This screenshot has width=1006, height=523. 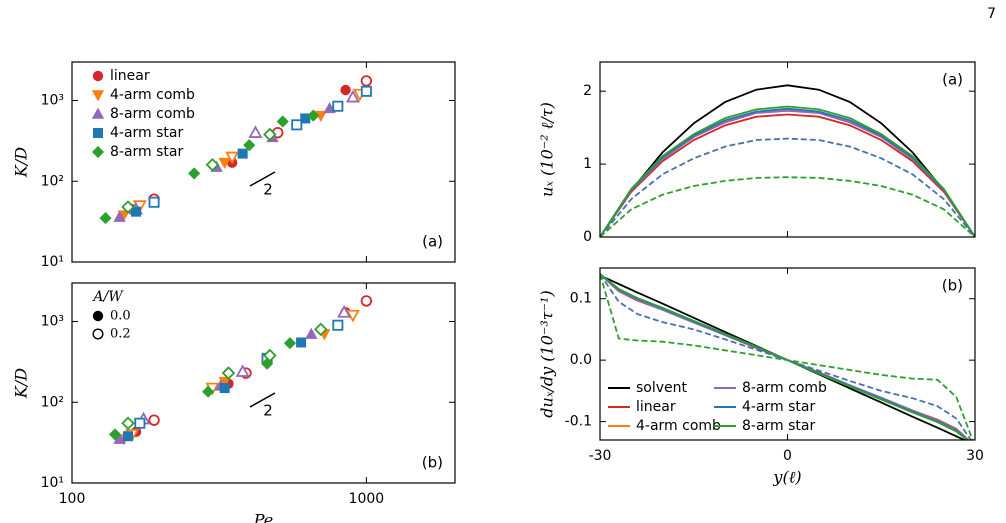 What do you see at coordinates (263, 517) in the screenshot?
I see `x-axis-label: Pe` at bounding box center [263, 517].